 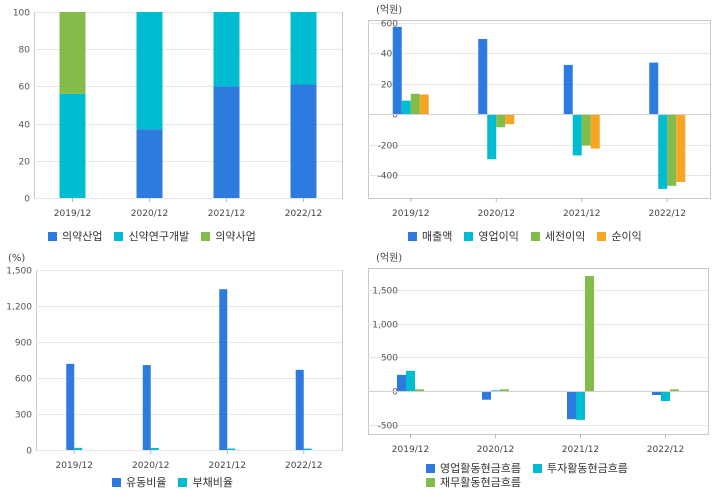 What do you see at coordinates (389, 55) in the screenshot?
I see `y-tick-label: 400` at bounding box center [389, 55].